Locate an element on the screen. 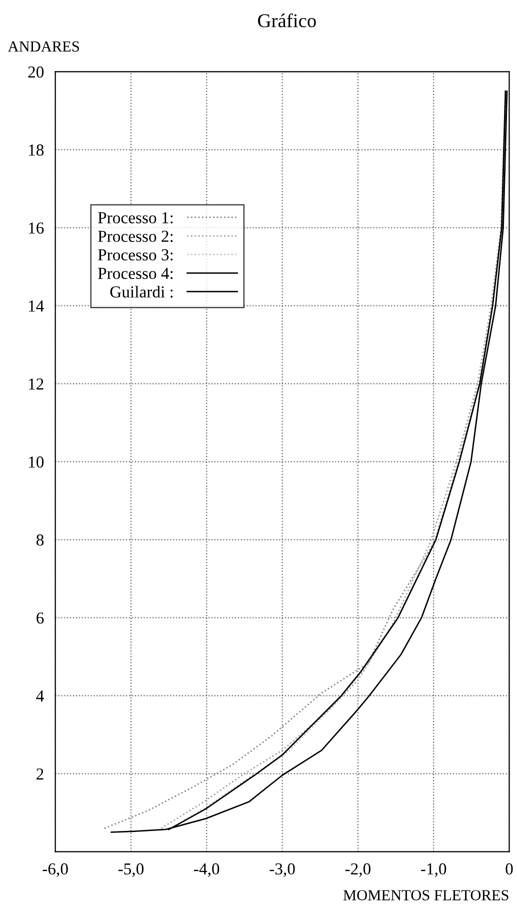  x-tick-label: -3,0 is located at coordinates (282, 870).